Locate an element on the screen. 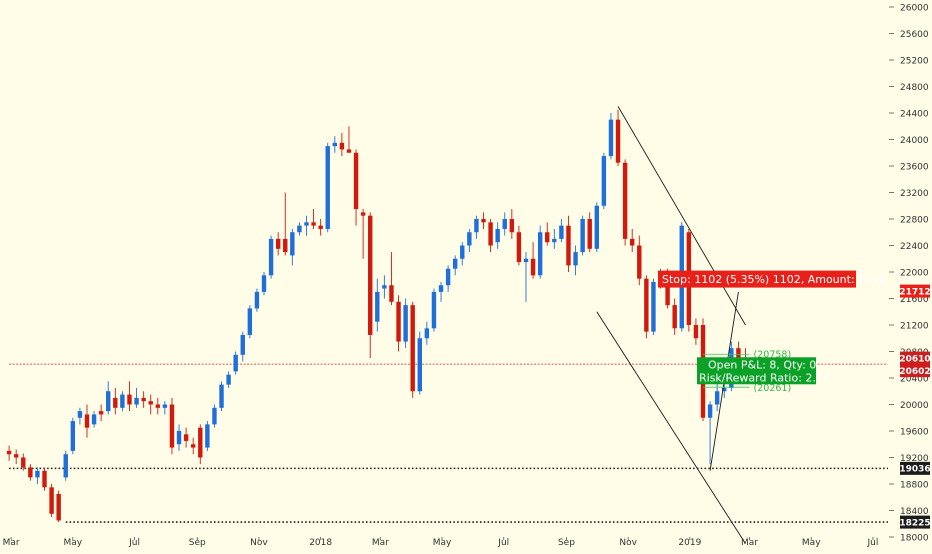  y-tick-label: 24000 is located at coordinates (914, 141).